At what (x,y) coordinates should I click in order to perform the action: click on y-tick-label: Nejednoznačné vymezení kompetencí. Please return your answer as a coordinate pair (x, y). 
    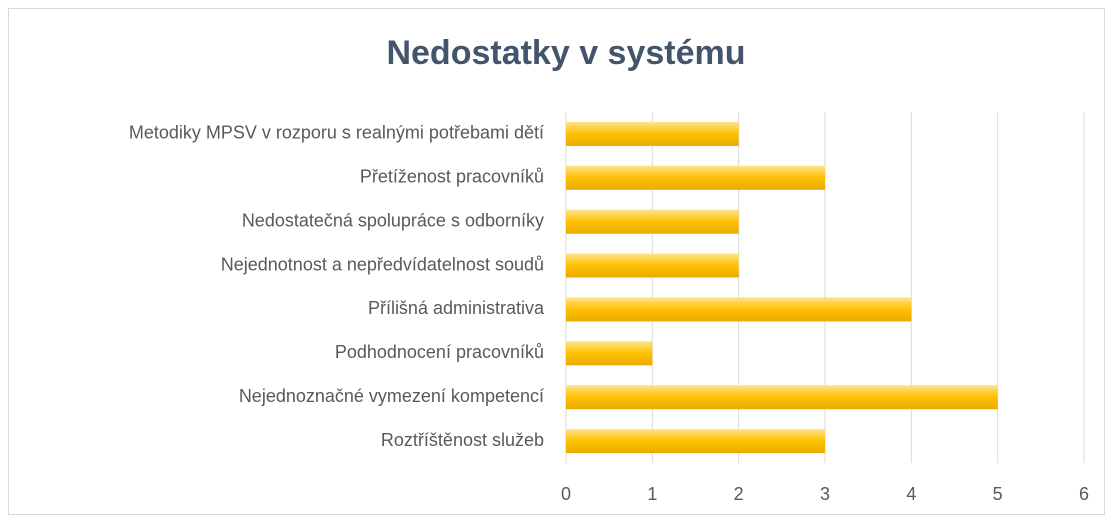
    Looking at the image, I should click on (391, 396).